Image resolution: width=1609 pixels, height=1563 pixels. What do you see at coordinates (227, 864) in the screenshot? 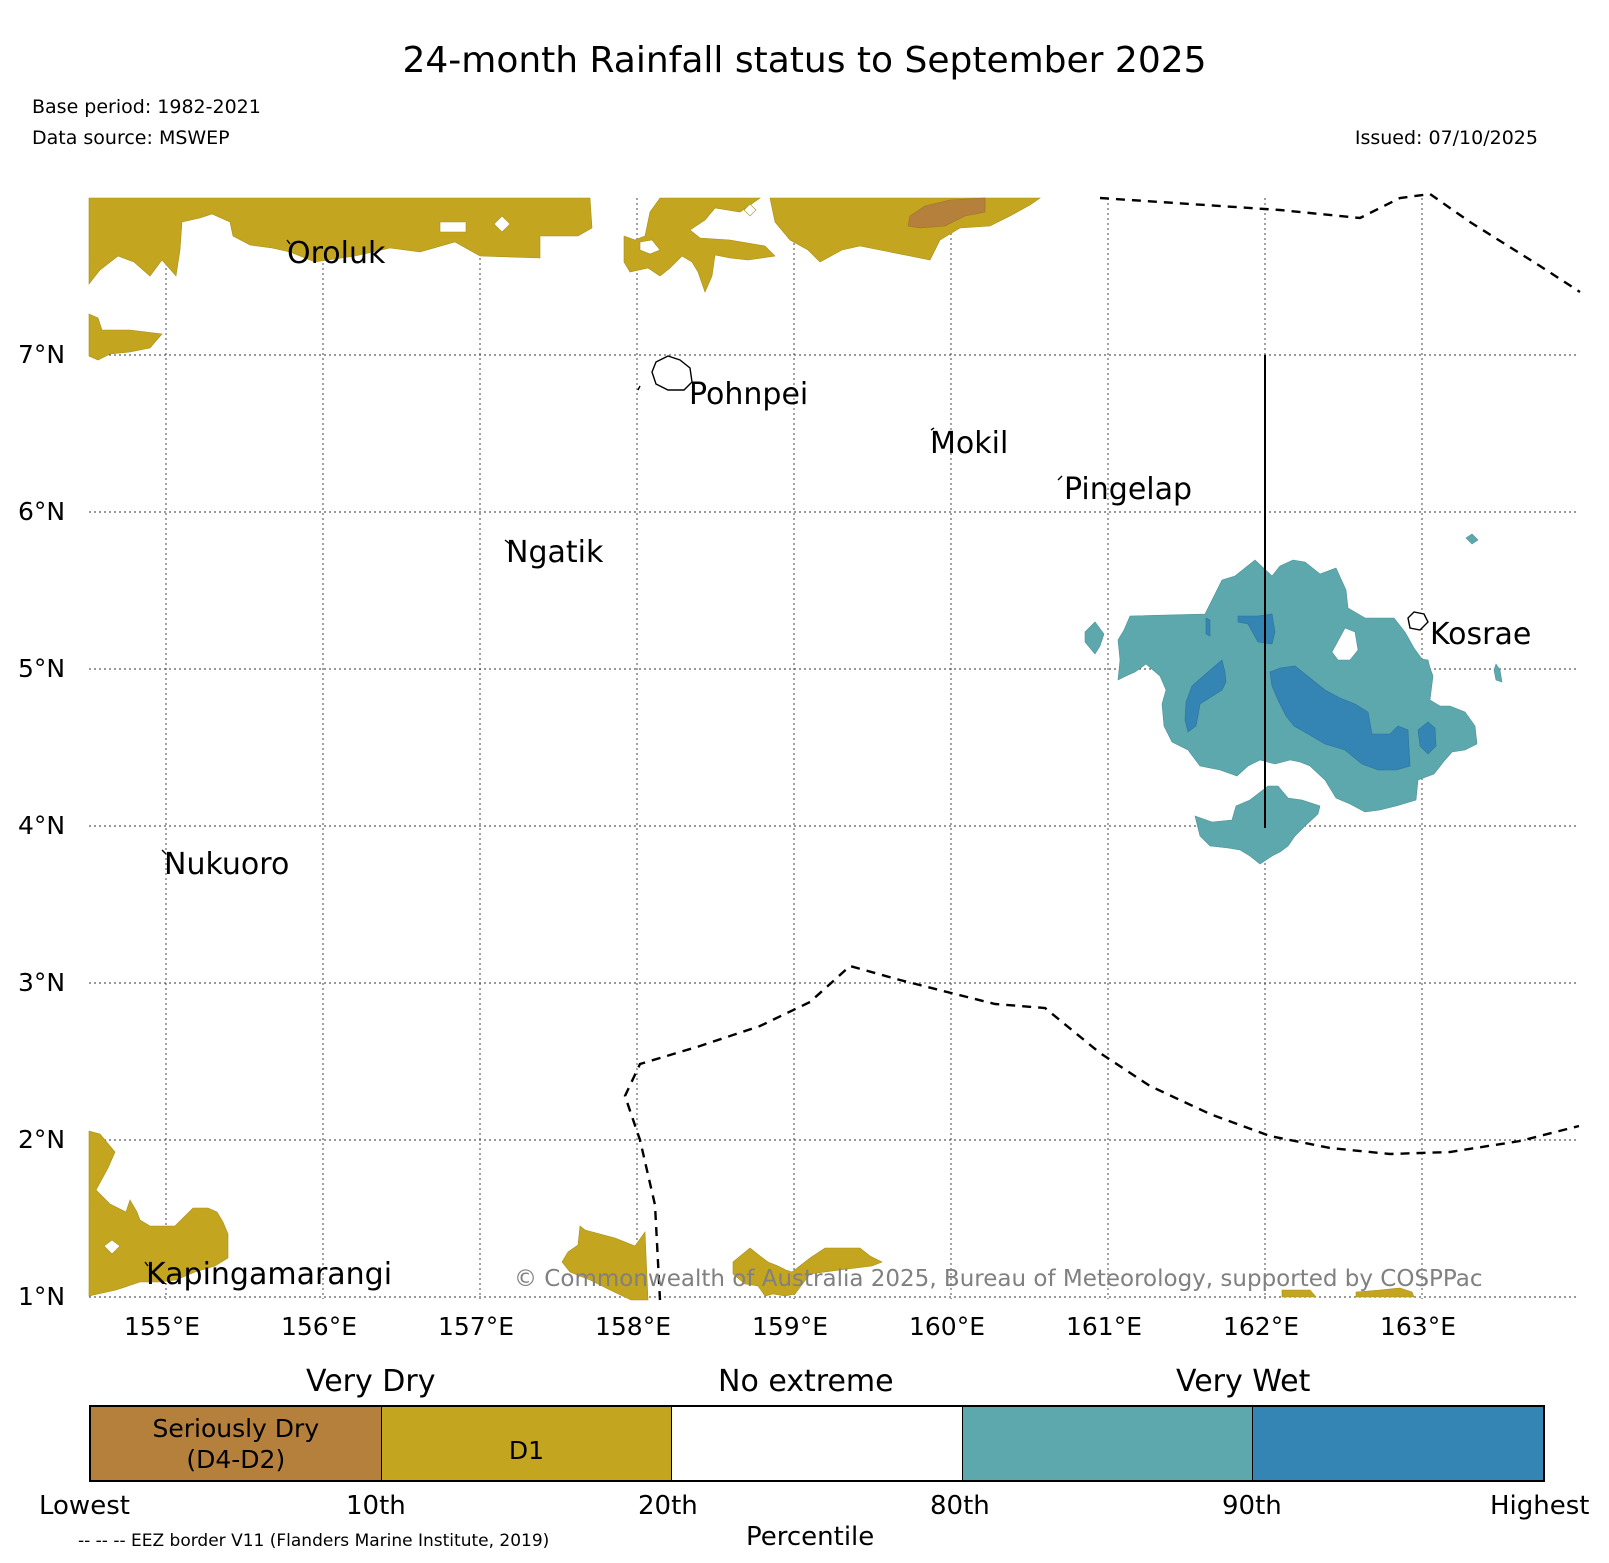
I see `place-label-nukuoro: Nukuoro` at bounding box center [227, 864].